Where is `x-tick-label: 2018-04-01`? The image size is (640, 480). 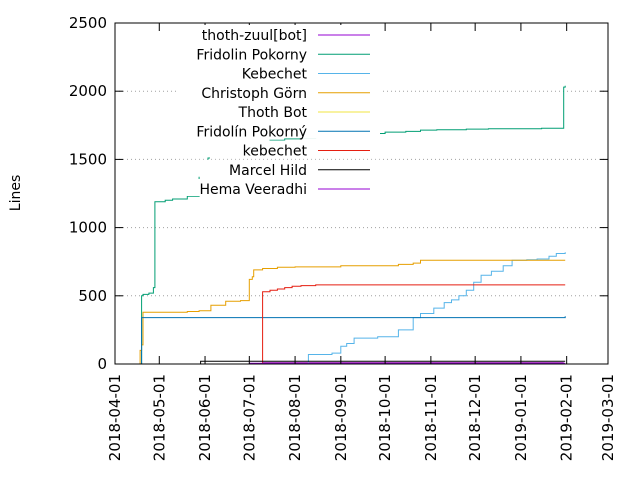 x-tick-label: 2018-04-01 is located at coordinates (115, 417).